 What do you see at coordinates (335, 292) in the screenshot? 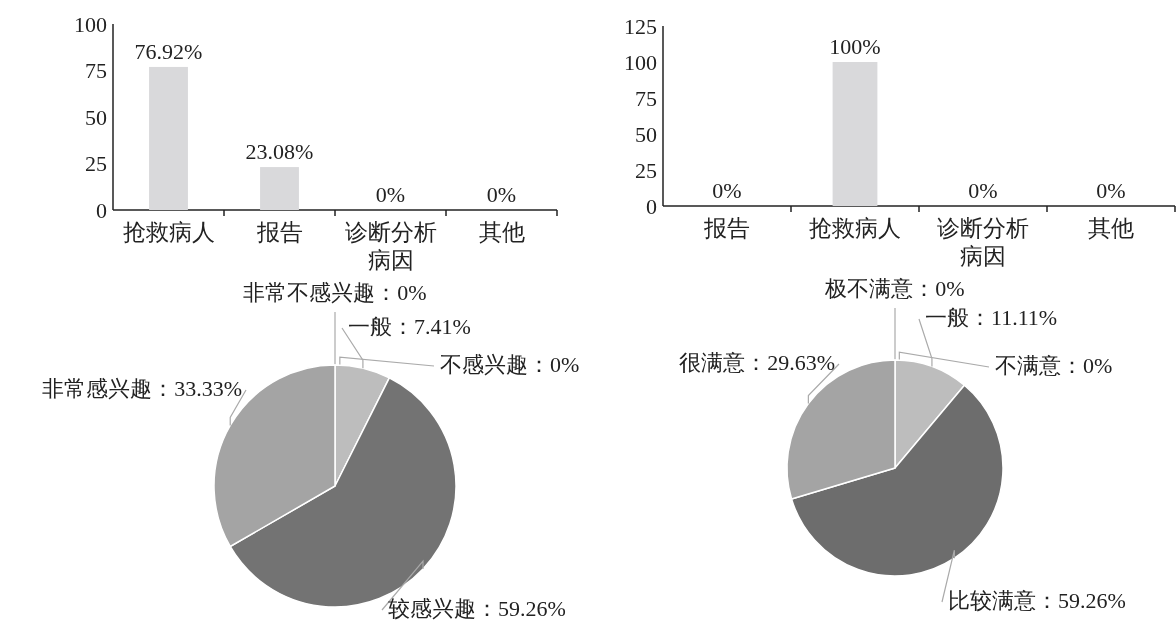
I see `category-label: 非常不感兴趣：0%` at bounding box center [335, 292].